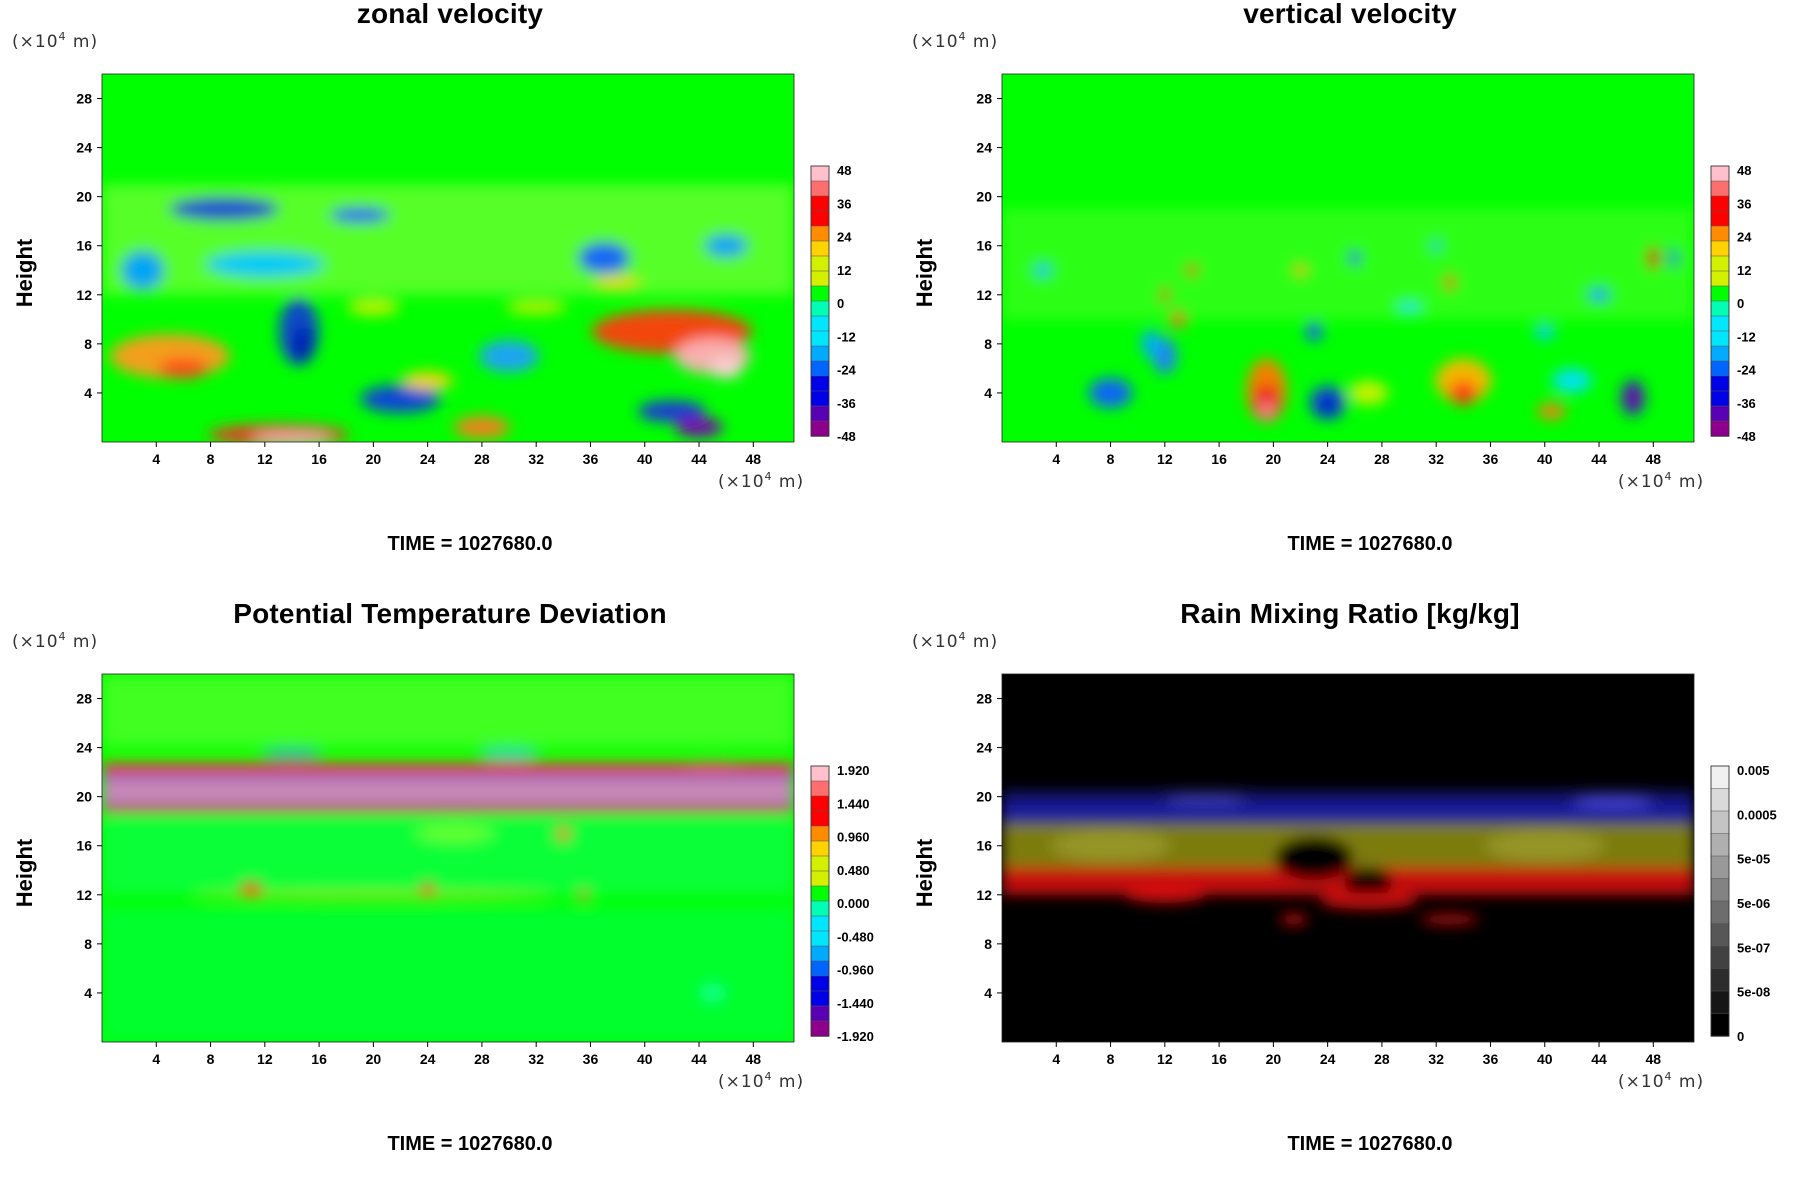  What do you see at coordinates (1219, 459) in the screenshot?
I see `x-tick-label: 16` at bounding box center [1219, 459].